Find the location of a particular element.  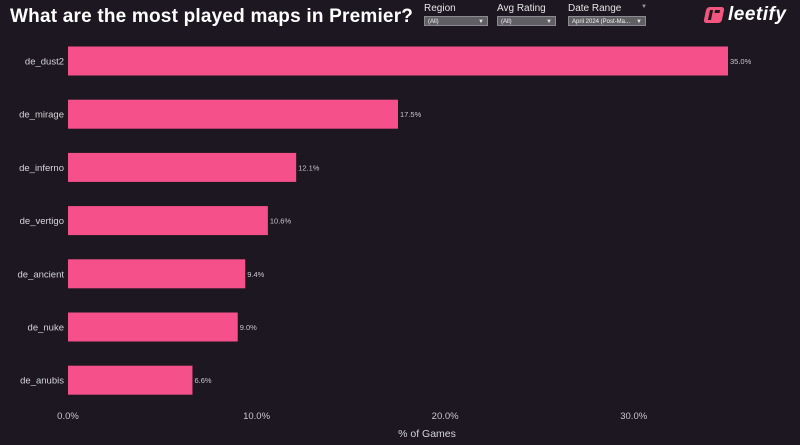

data-label-de_inferno: 12.1% is located at coordinates (309, 167).